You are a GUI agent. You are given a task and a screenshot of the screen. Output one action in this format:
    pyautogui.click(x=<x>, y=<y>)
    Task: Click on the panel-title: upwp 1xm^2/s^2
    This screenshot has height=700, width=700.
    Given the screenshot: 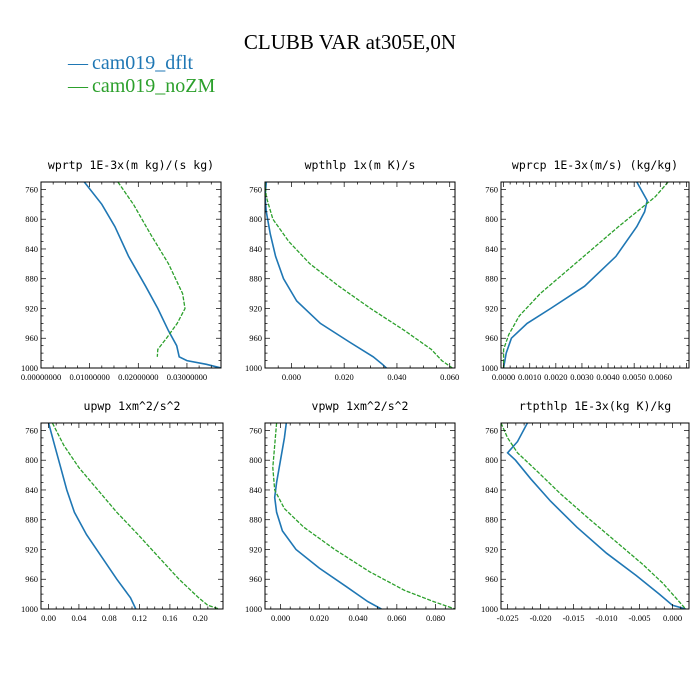 What is the action you would take?
    pyautogui.click(x=132, y=406)
    